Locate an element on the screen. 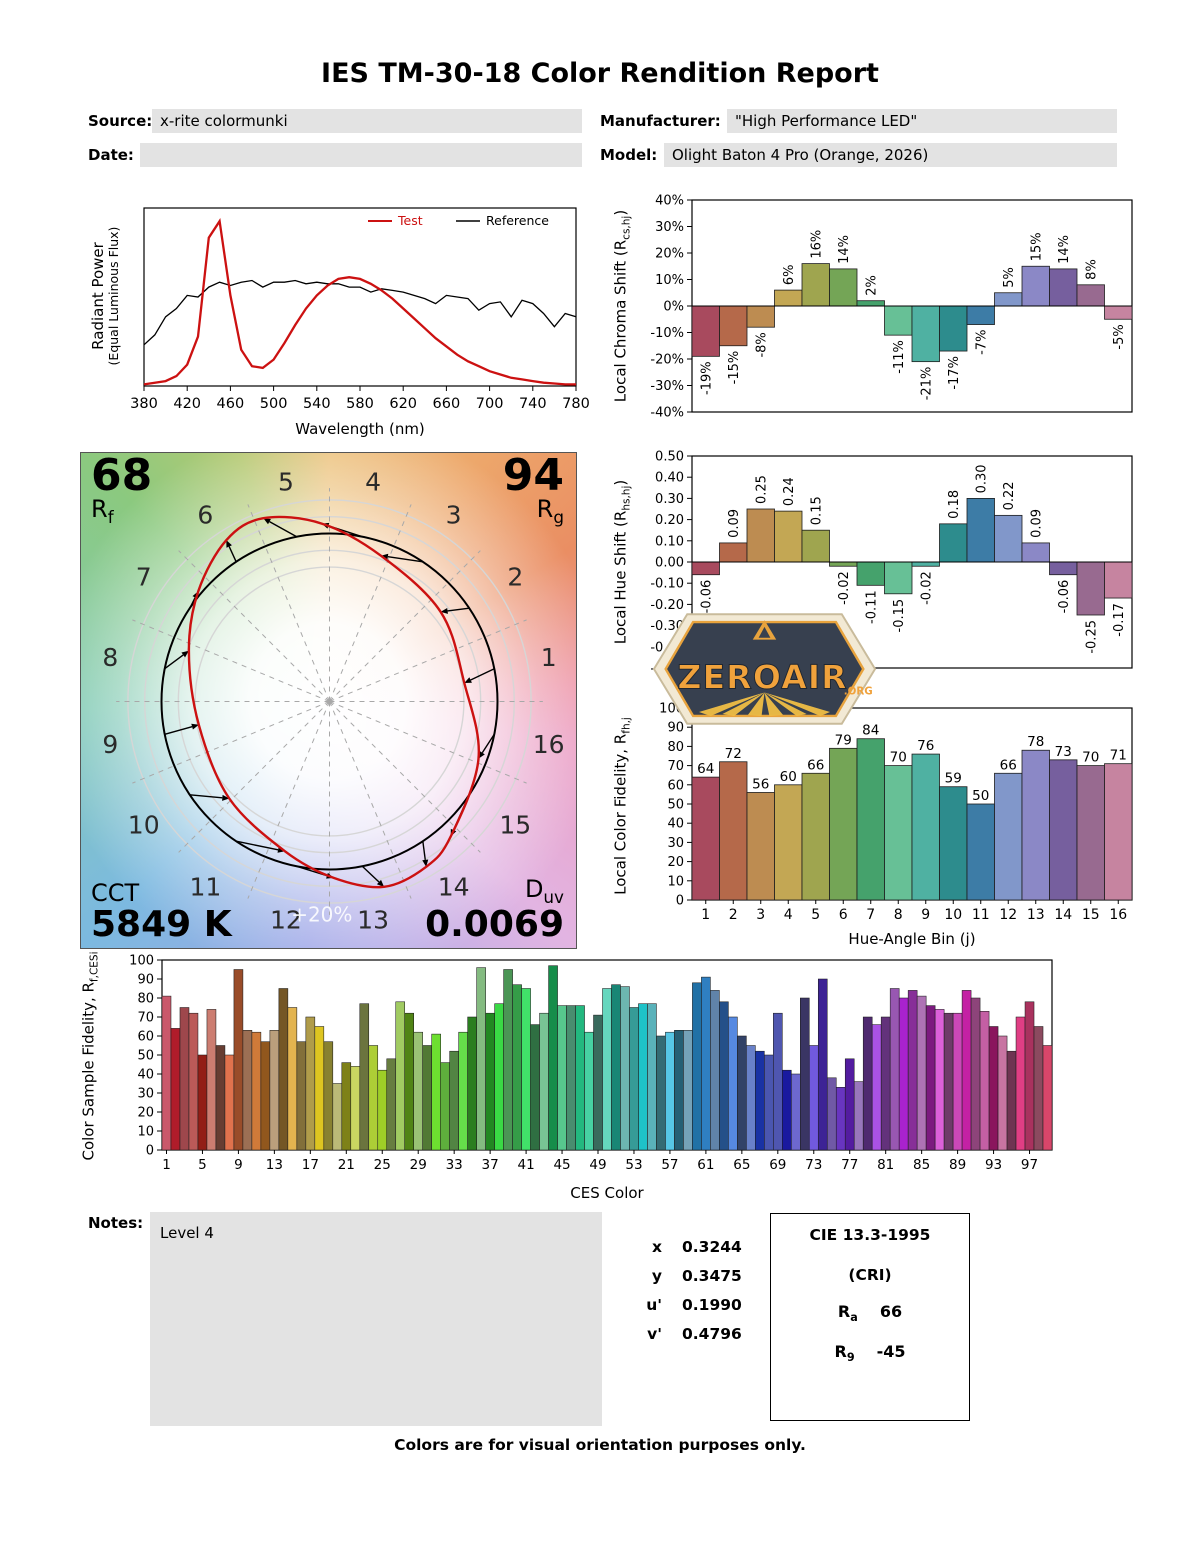 Image resolution: width=1200 pixels, height=1550 pixels. x-coord-value: 0.3244 is located at coordinates (712, 1247).